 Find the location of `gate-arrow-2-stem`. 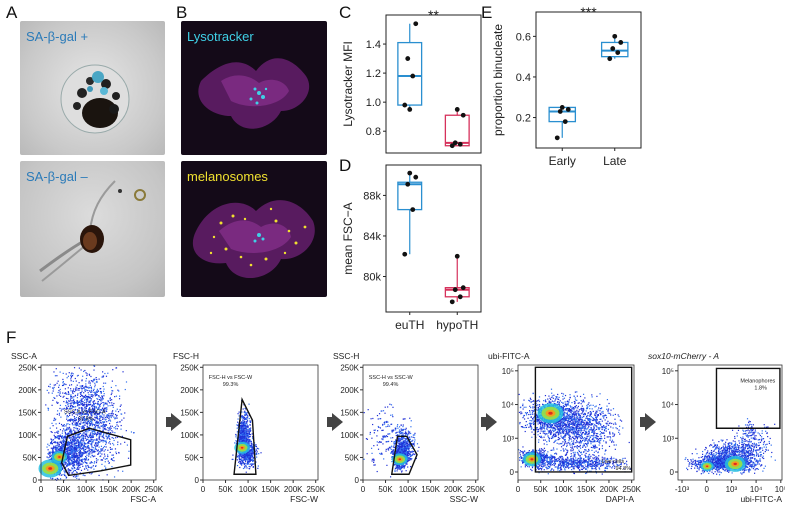

gate-arrow-2-stem is located at coordinates (330, 422).